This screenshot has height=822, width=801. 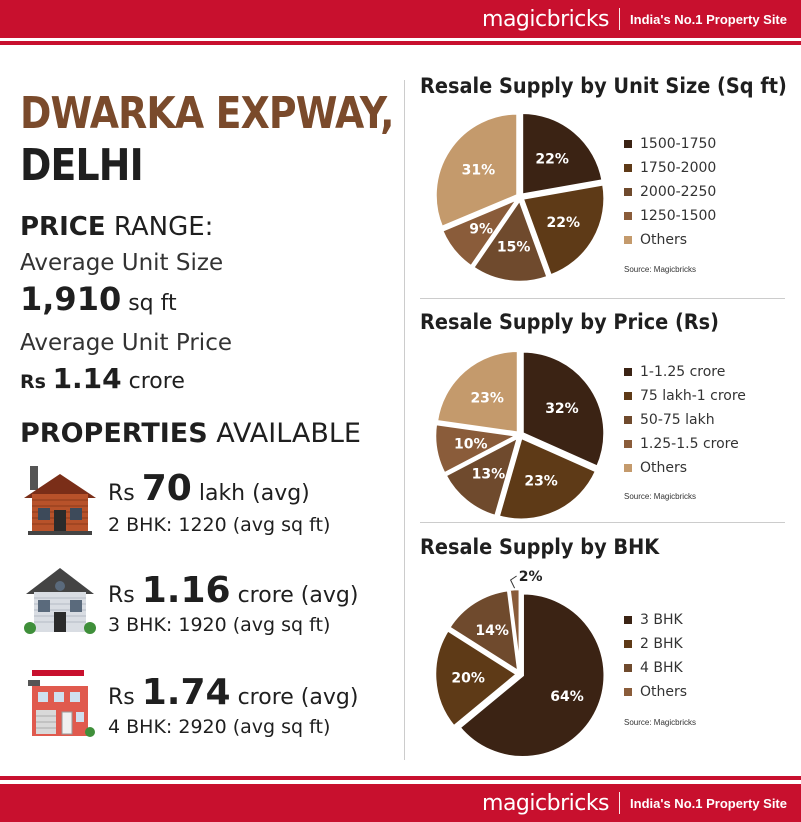 What do you see at coordinates (678, 216) in the screenshot?
I see `legend-label: 1250-1500` at bounding box center [678, 216].